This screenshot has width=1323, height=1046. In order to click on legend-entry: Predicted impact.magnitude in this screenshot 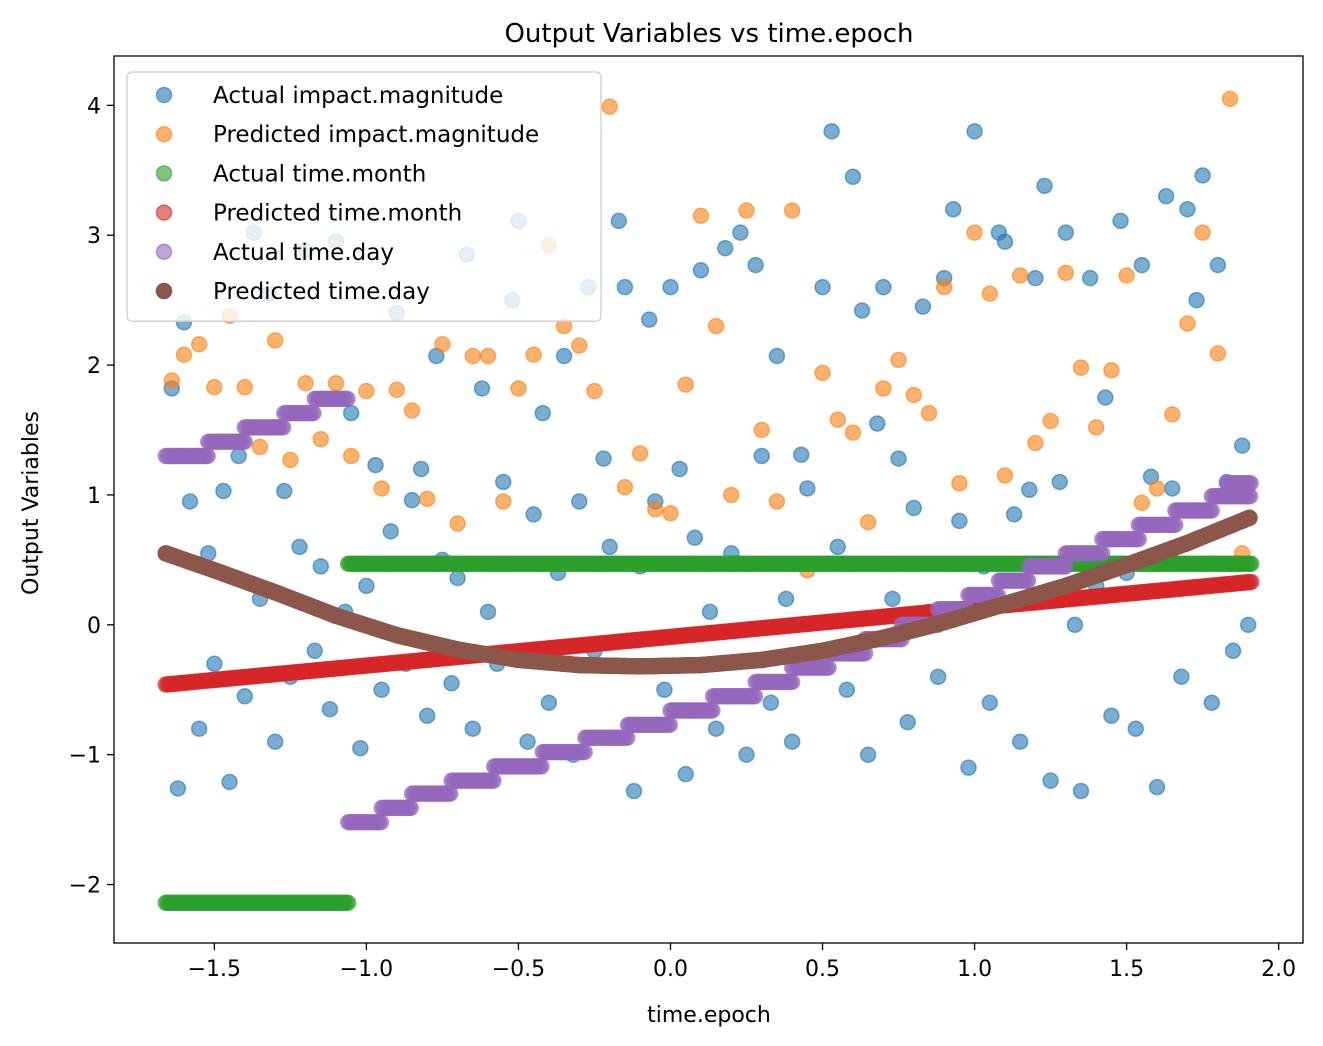, I will do `click(347, 135)`.